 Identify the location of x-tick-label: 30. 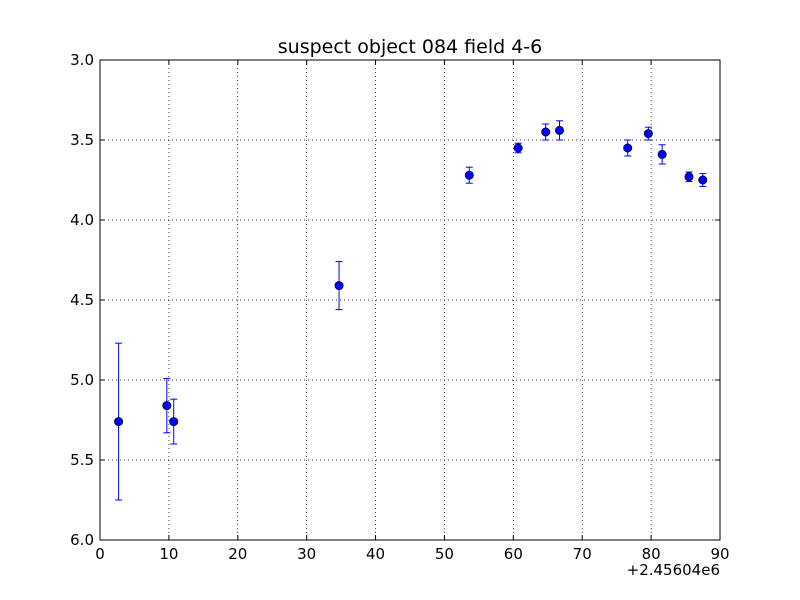
(306, 554).